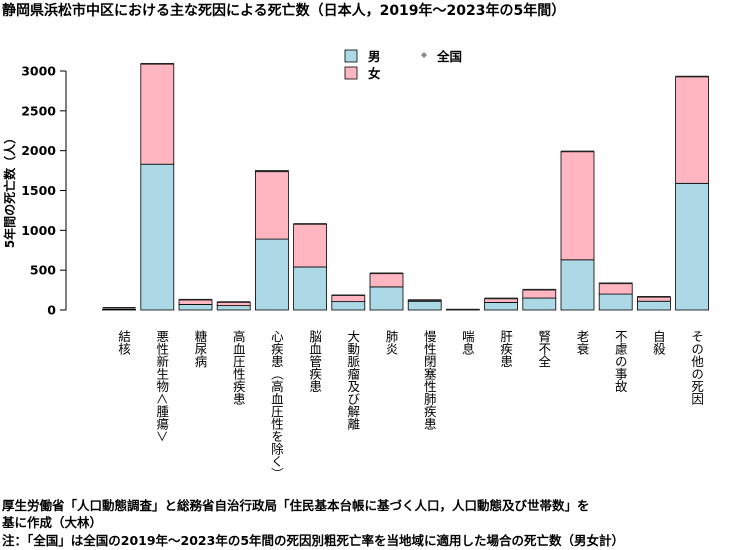 This screenshot has width=750, height=550. I want to click on x-tick-label: 腎不全, so click(543, 349).